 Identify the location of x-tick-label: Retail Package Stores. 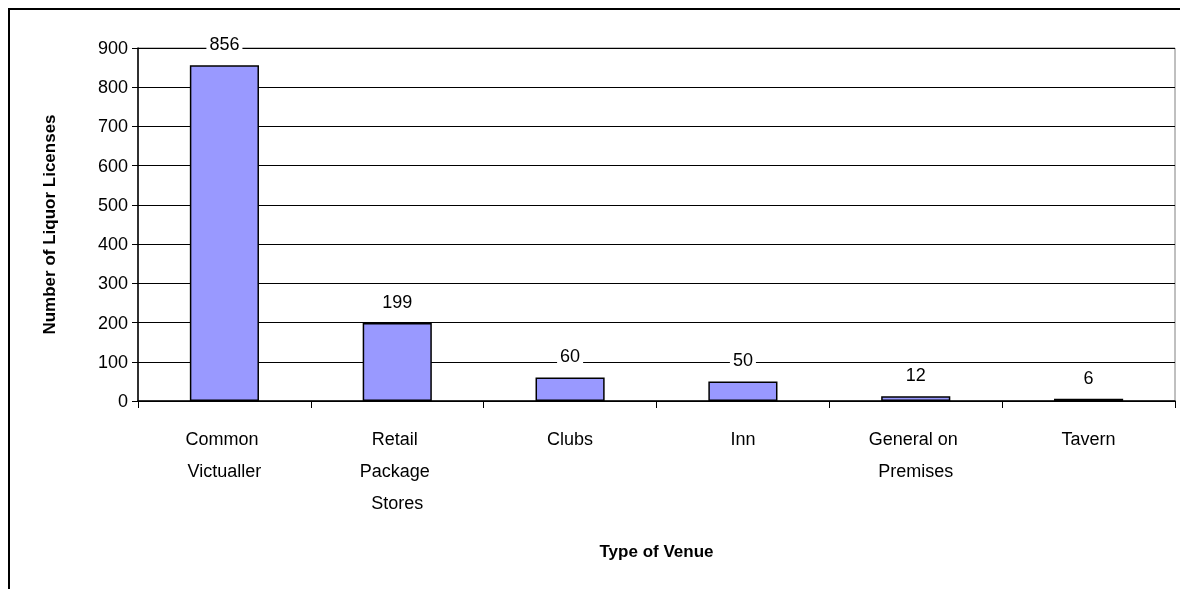
(397, 471).